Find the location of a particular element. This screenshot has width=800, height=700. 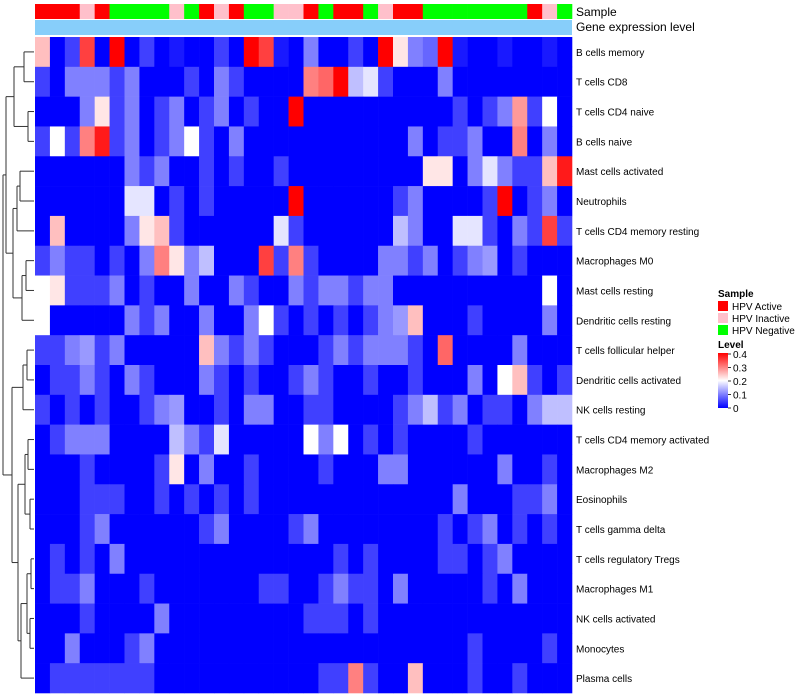

row-label: Macrophages M2 is located at coordinates (615, 470).